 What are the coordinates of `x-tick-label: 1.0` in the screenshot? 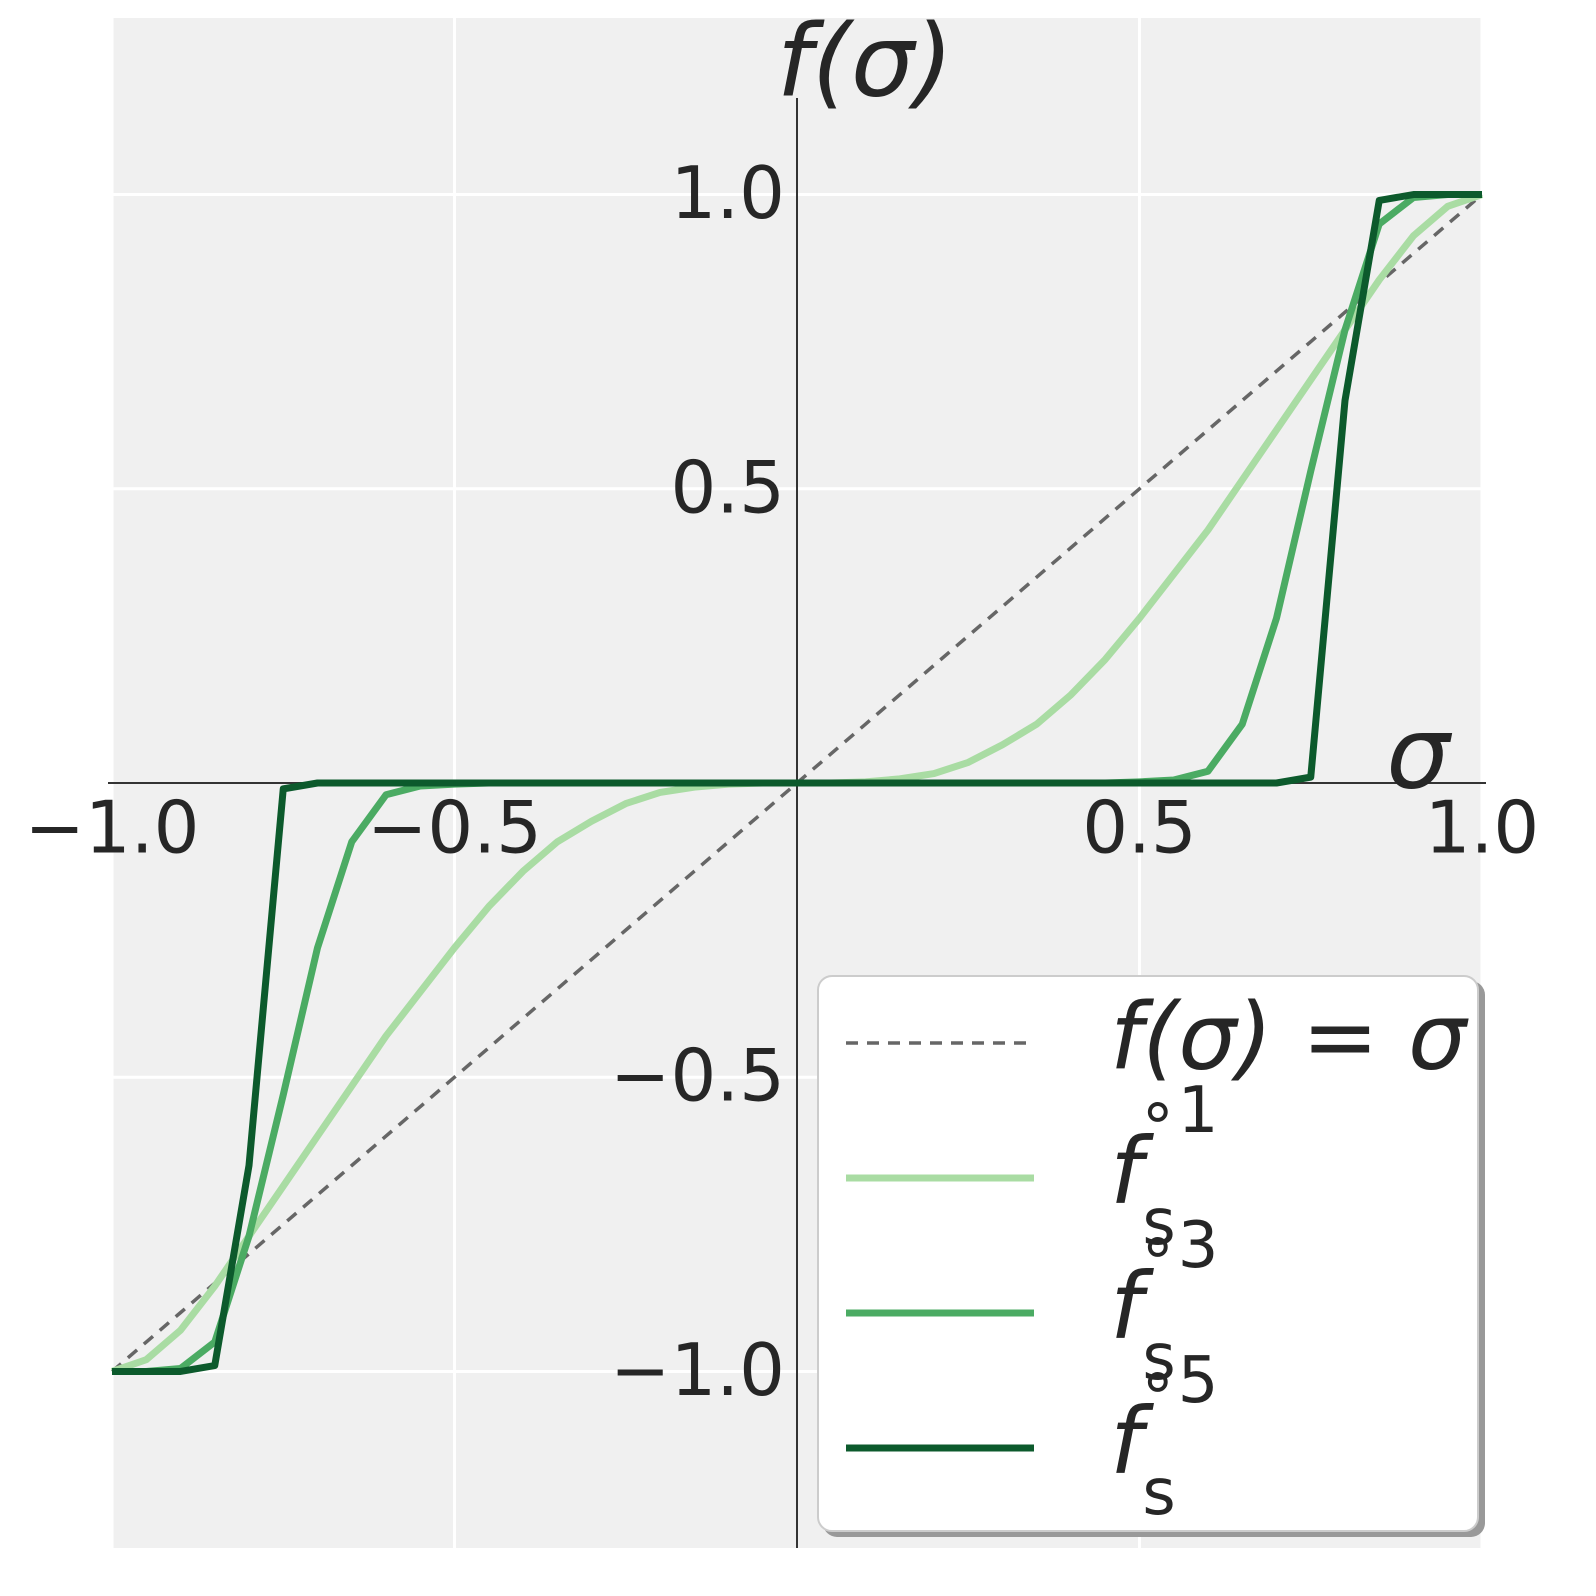 It's located at (1482, 828).